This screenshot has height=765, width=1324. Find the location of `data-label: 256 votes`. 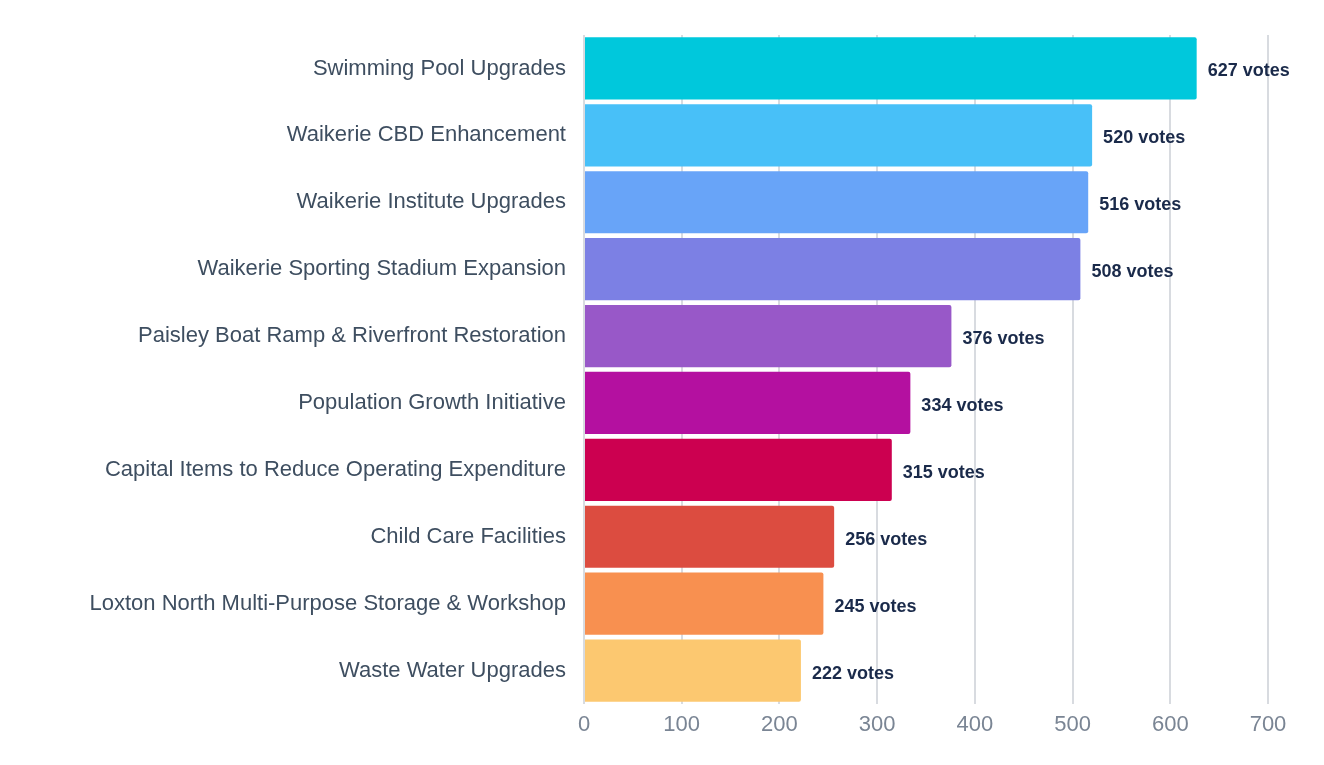

data-label: 256 votes is located at coordinates (886, 538).